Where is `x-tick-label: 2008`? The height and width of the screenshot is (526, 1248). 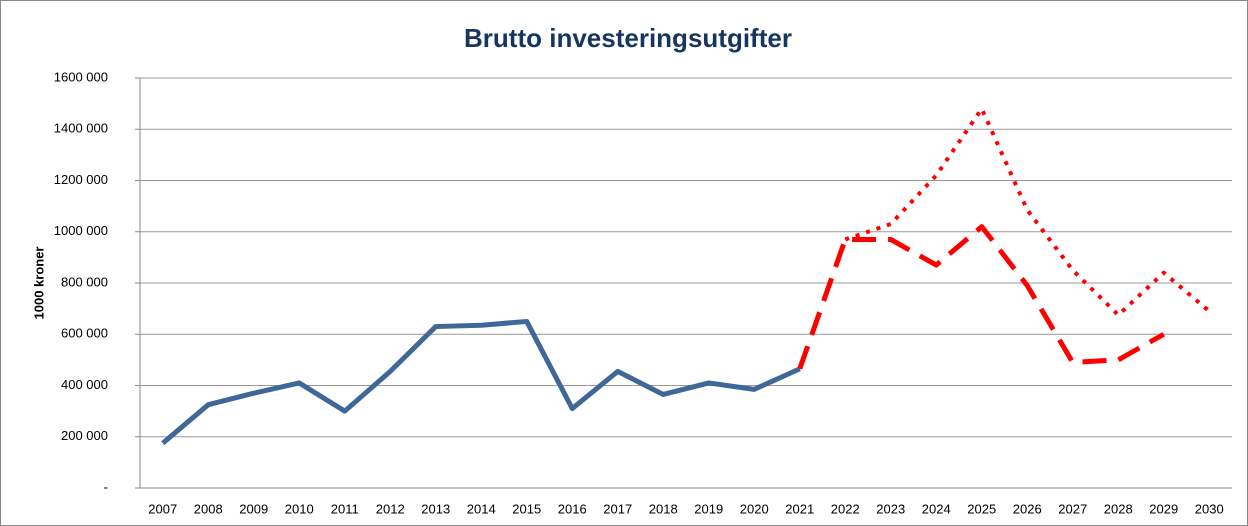 x-tick-label: 2008 is located at coordinates (208, 508).